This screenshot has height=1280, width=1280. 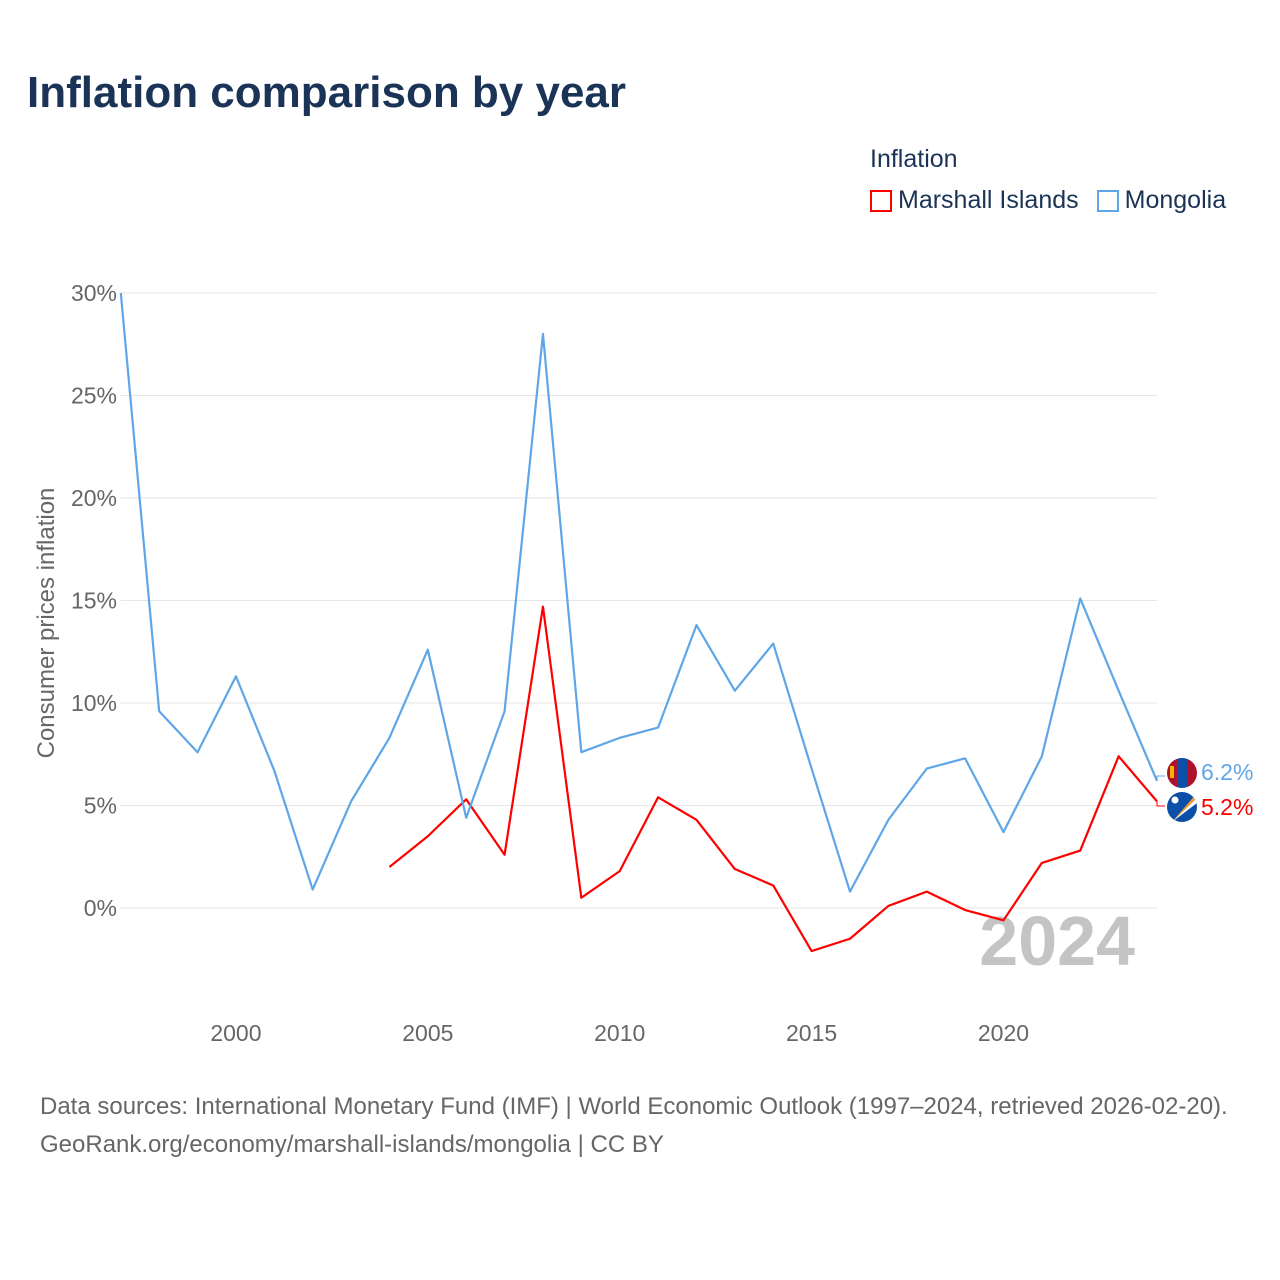 What do you see at coordinates (94, 703) in the screenshot?
I see `y-tick-label: 10%` at bounding box center [94, 703].